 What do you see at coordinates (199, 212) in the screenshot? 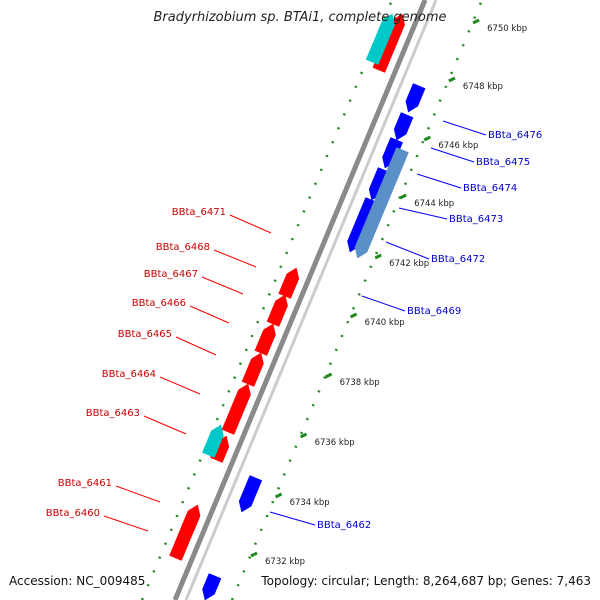
I see `gene-label-bbta-6471: BBta_6471` at bounding box center [199, 212].